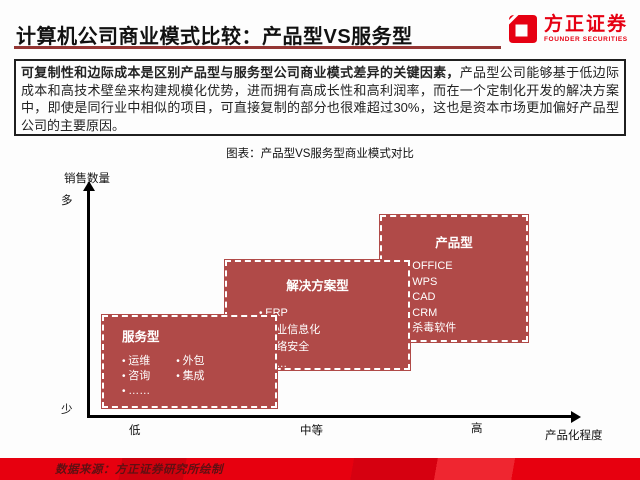 The width and height of the screenshot is (640, 480). What do you see at coordinates (466, 298) in the screenshot?
I see `list-item: CAD` at bounding box center [466, 298].